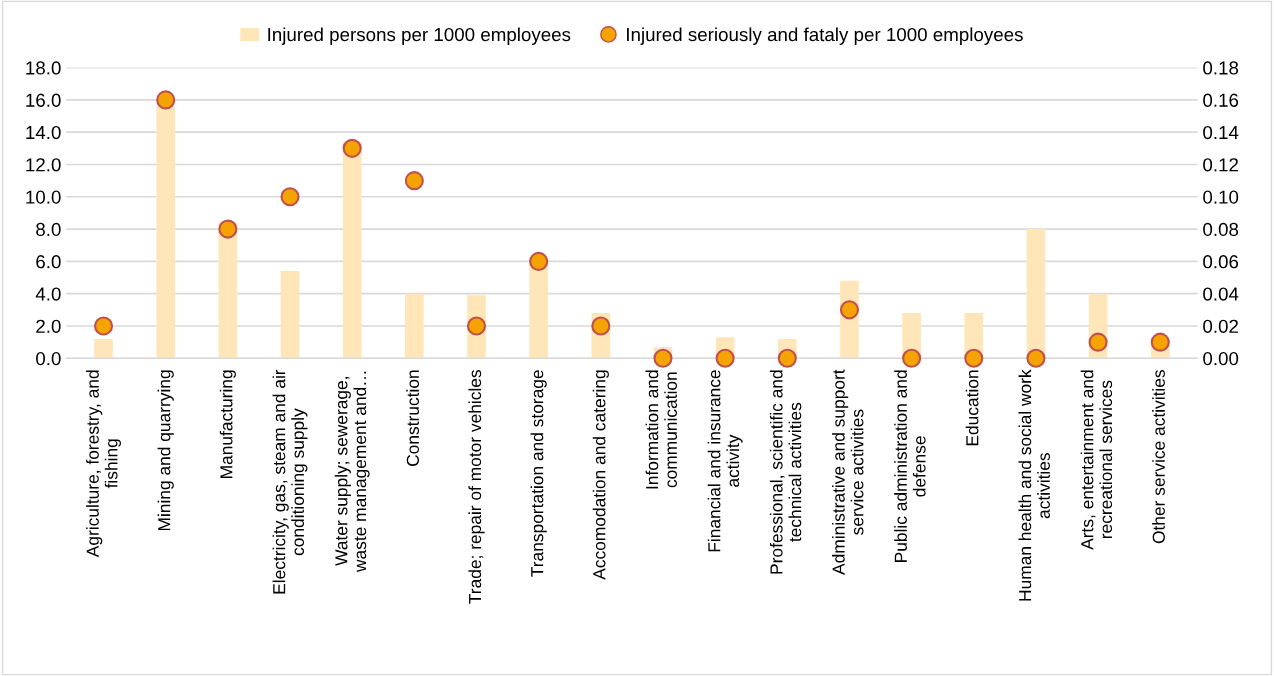  I want to click on y-tick-label: 0.0, so click(48, 358).